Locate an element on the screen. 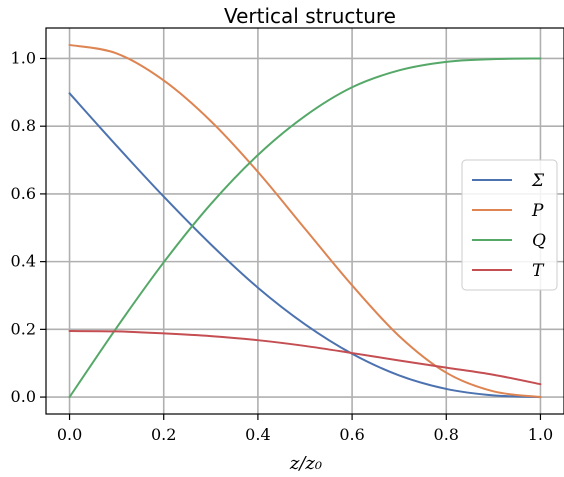 This screenshot has width=564, height=477. series-line-T is located at coordinates (305, 358).